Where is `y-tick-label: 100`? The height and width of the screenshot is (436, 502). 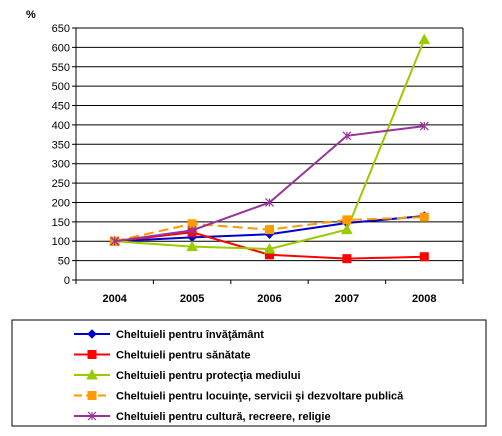
y-tick-label: 100 is located at coordinates (61, 242).